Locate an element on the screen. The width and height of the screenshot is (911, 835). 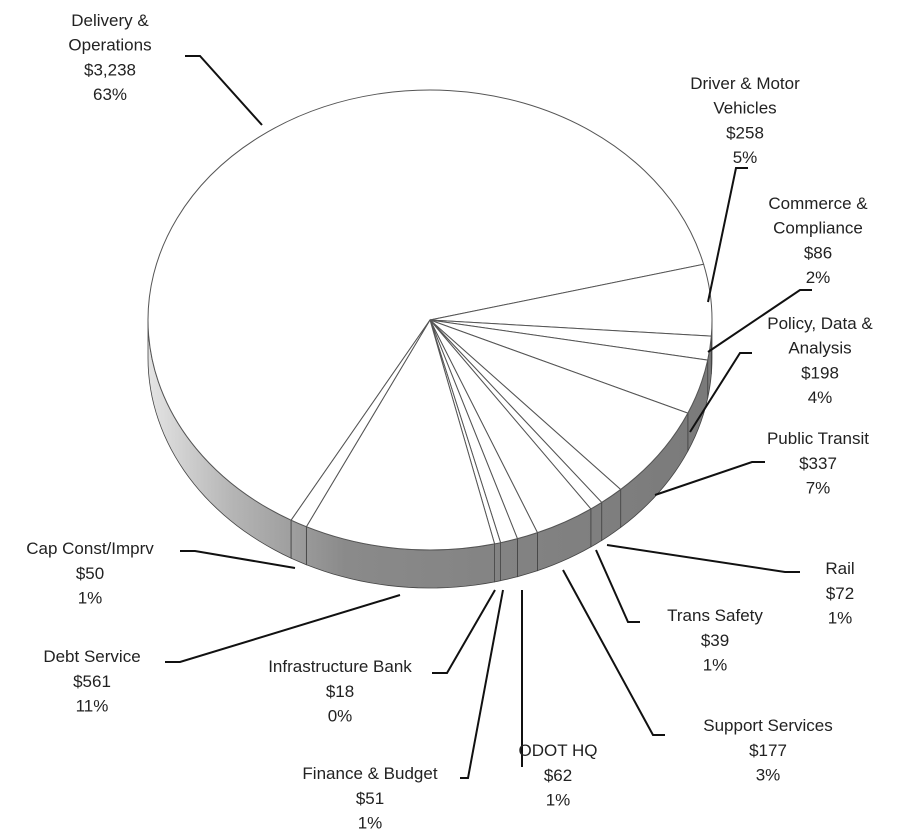
category-label: Driver & Motor Vehicles is located at coordinates (745, 96).